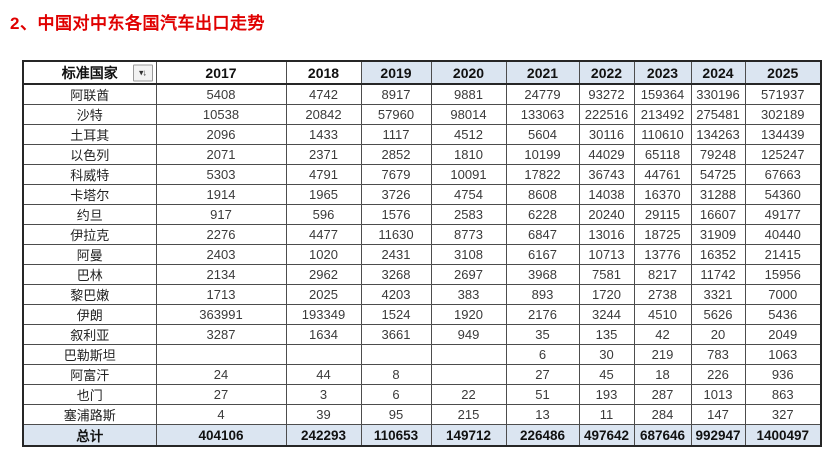 The height and width of the screenshot is (452, 838). I want to click on data-cell: 7000, so click(783, 294).